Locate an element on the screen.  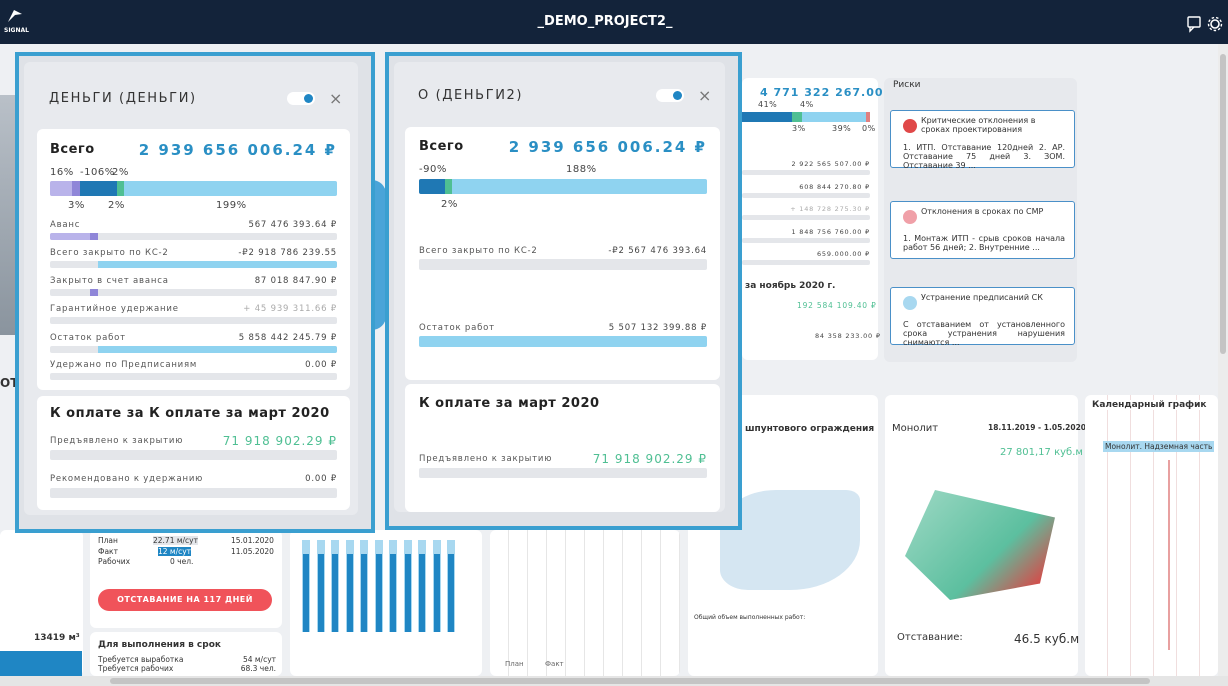
blue-swoosh is located at coordinates (379, 255).